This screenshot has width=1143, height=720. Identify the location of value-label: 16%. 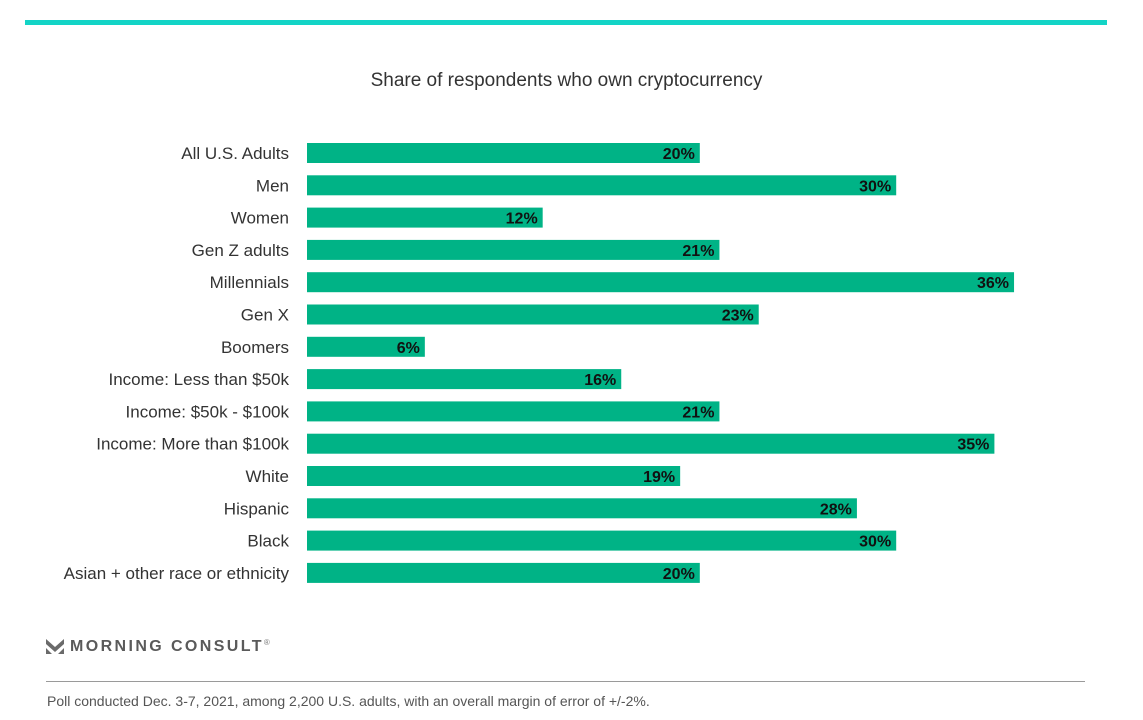
(600, 380).